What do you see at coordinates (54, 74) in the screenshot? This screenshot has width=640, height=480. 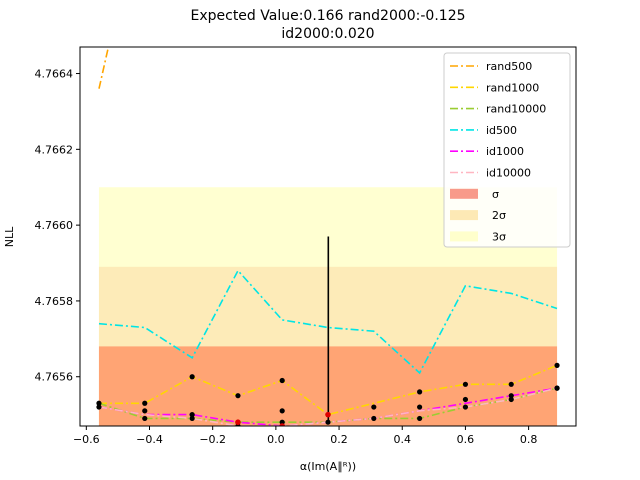 I see `y-tick-label-5: 4.7664` at bounding box center [54, 74].